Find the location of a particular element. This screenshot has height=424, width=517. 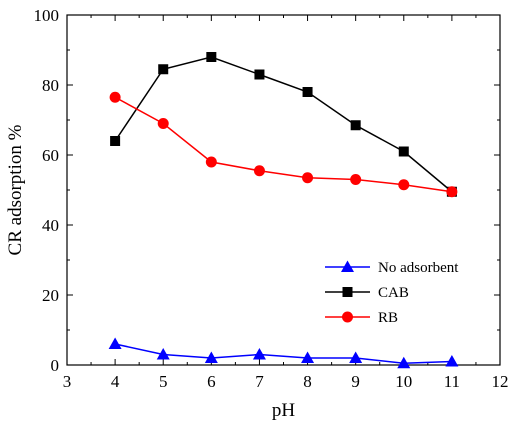

x-tick-label: 10 is located at coordinates (403, 381).